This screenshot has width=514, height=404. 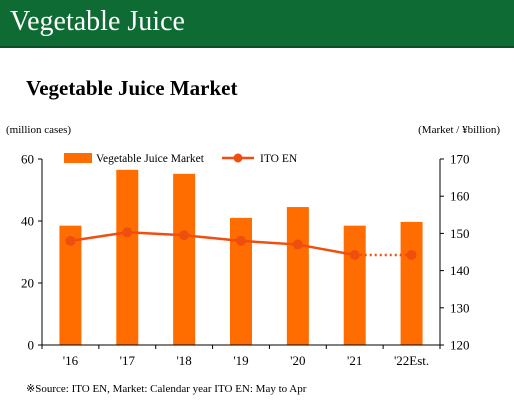 I want to click on header-title: Vegetable Juice, so click(x=97, y=21).